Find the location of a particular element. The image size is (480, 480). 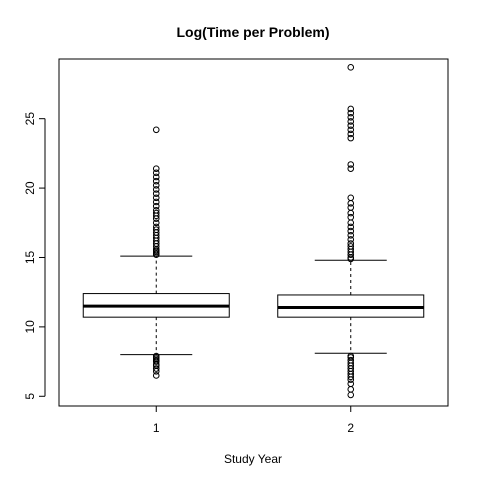

y-tick-label: 25 is located at coordinates (30, 119).